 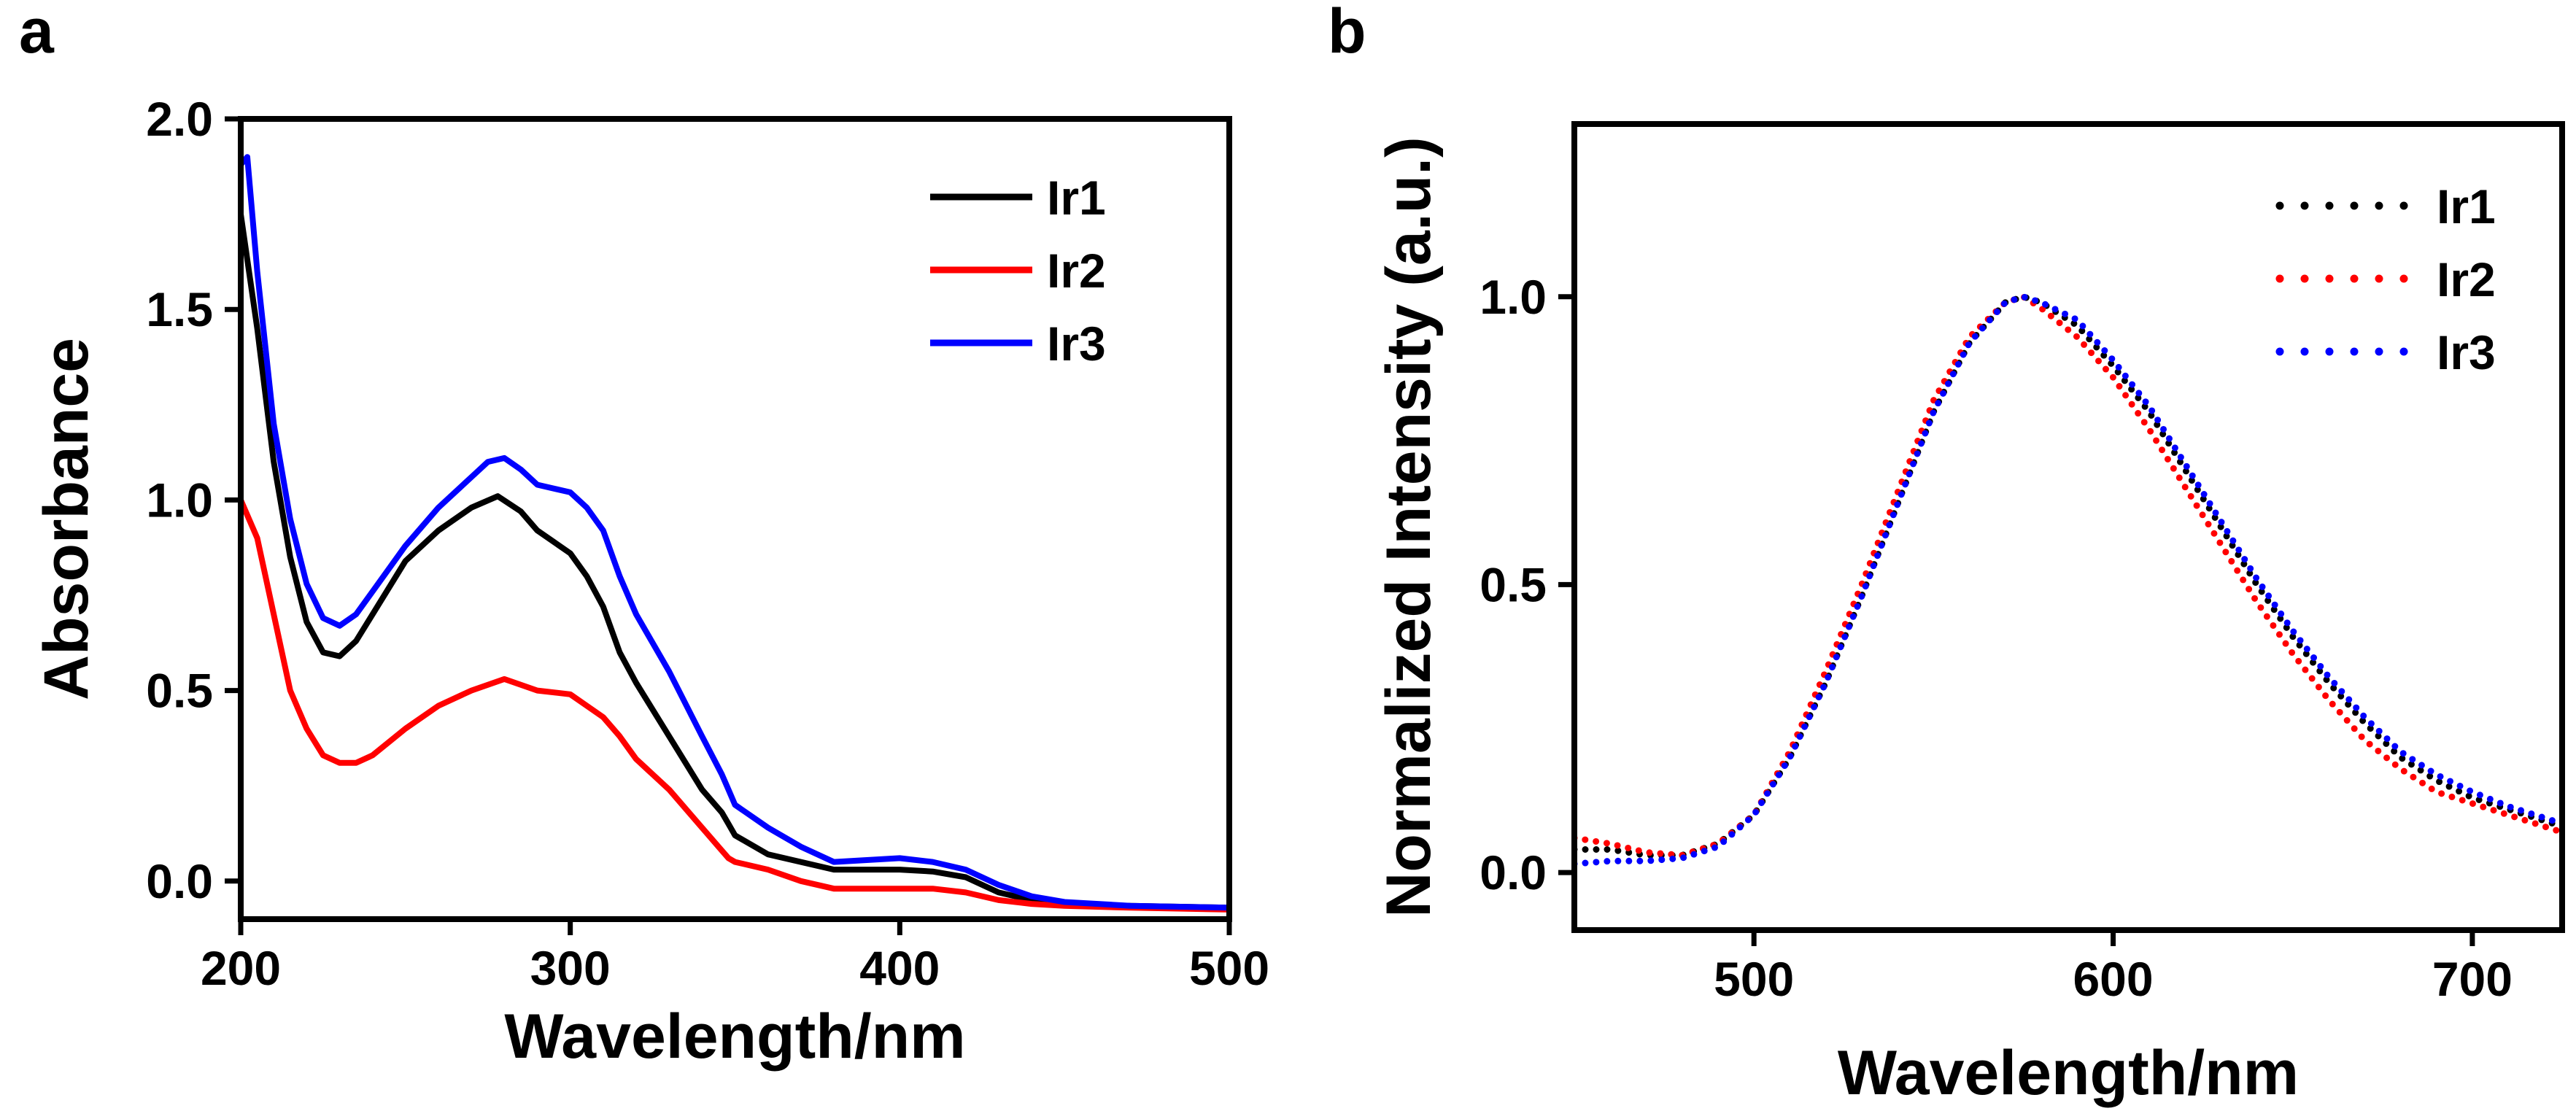 I want to click on y-axis-label: Normalized Intensity (a.u.), so click(x=1409, y=526).